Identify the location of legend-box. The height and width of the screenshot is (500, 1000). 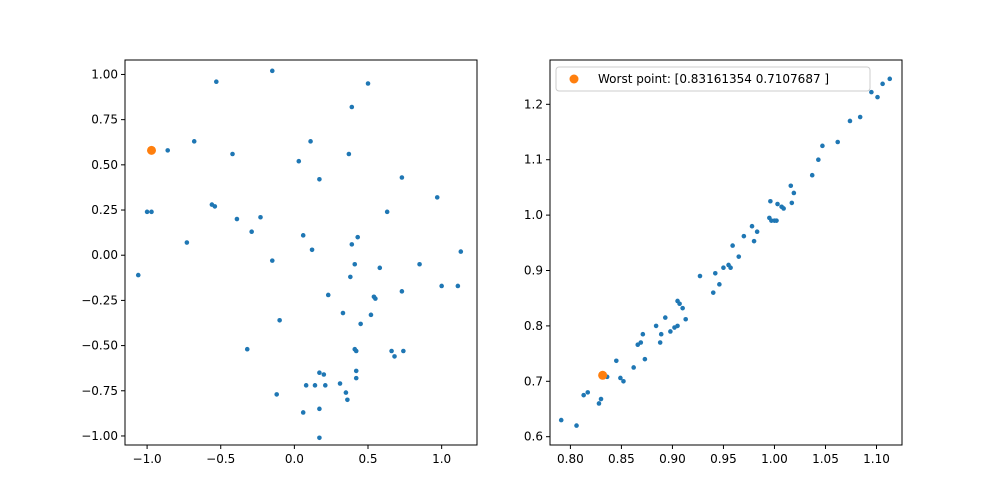
(713, 79).